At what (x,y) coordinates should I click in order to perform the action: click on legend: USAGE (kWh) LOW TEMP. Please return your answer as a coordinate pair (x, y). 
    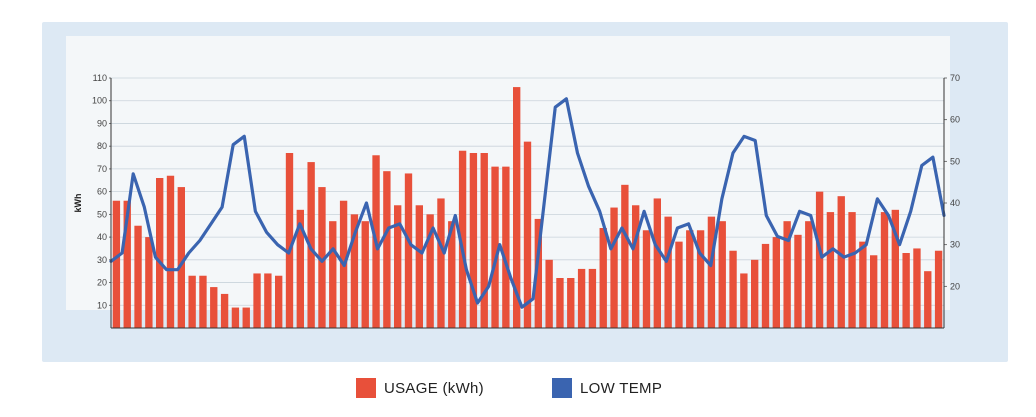
    Looking at the image, I should click on (518, 393).